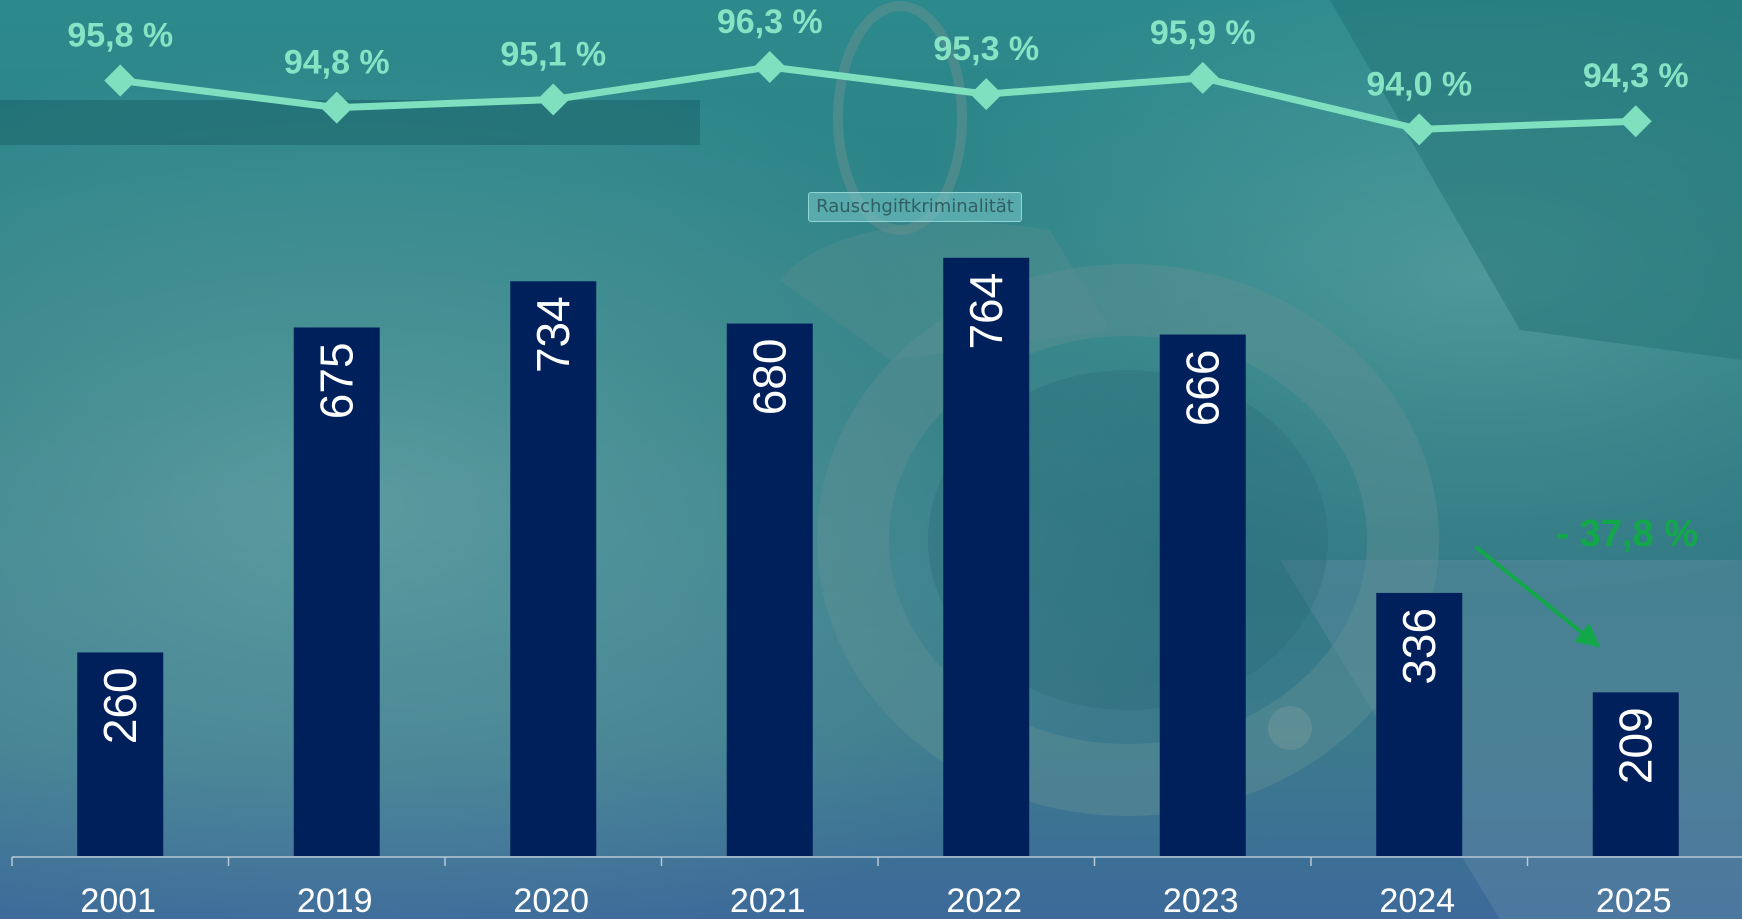 The height and width of the screenshot is (919, 1742). I want to click on line-value-label: 94,0 %, so click(1419, 84).